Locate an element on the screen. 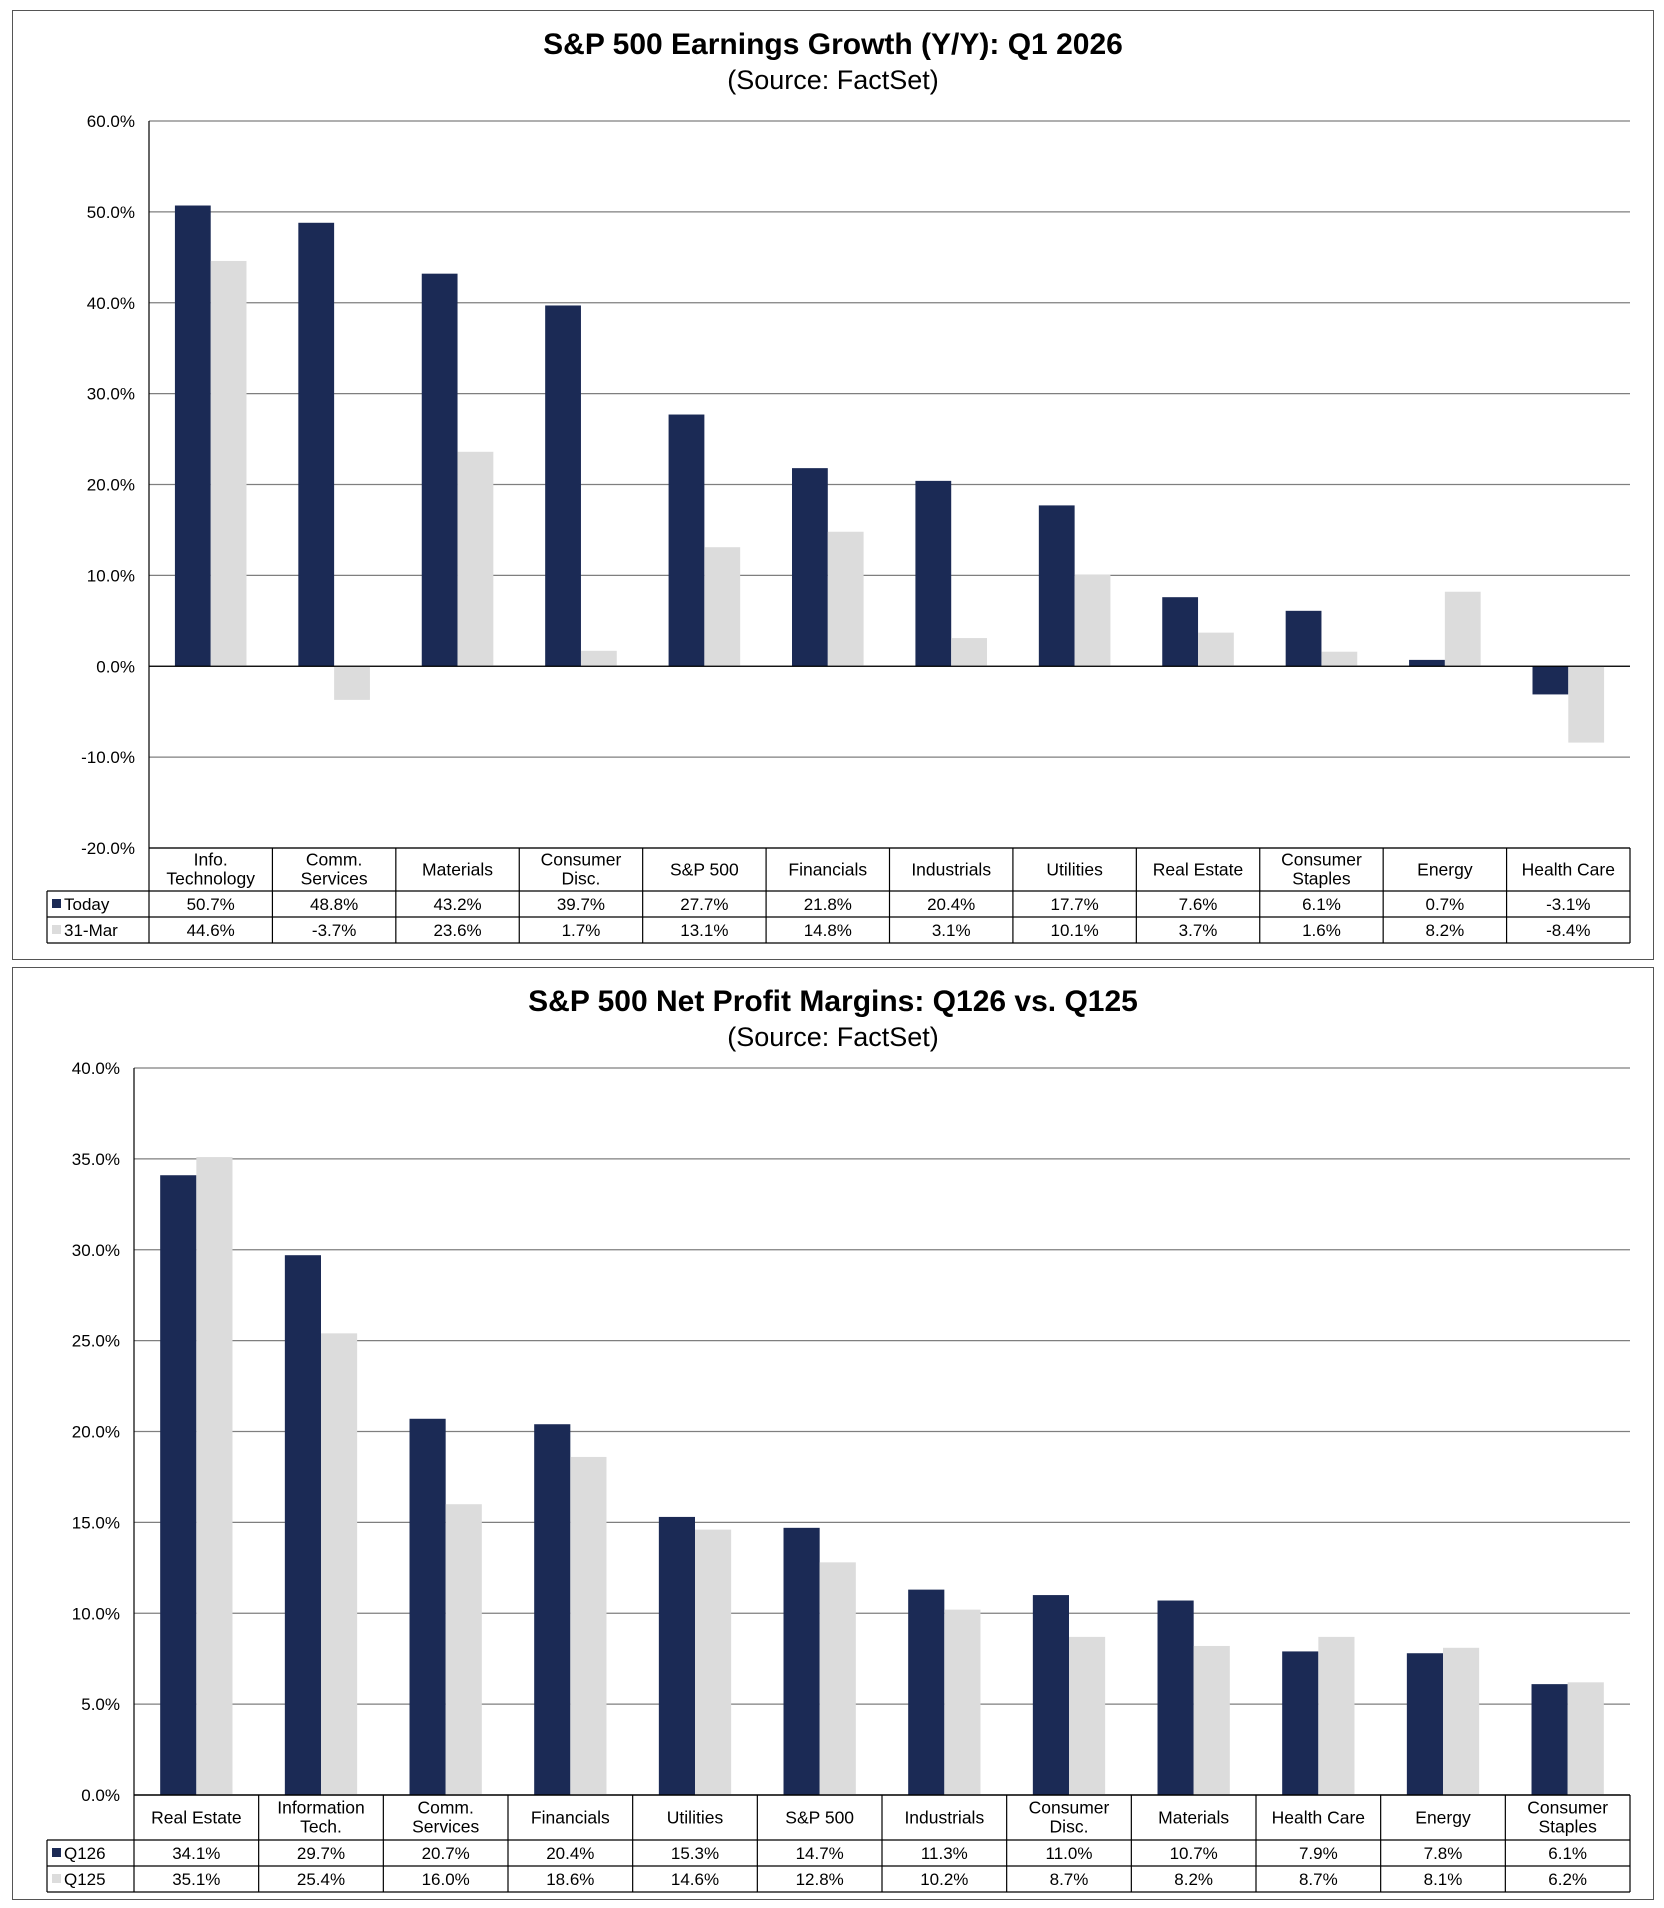 The width and height of the screenshot is (1664, 1908). category-label: Financials is located at coordinates (827, 870).